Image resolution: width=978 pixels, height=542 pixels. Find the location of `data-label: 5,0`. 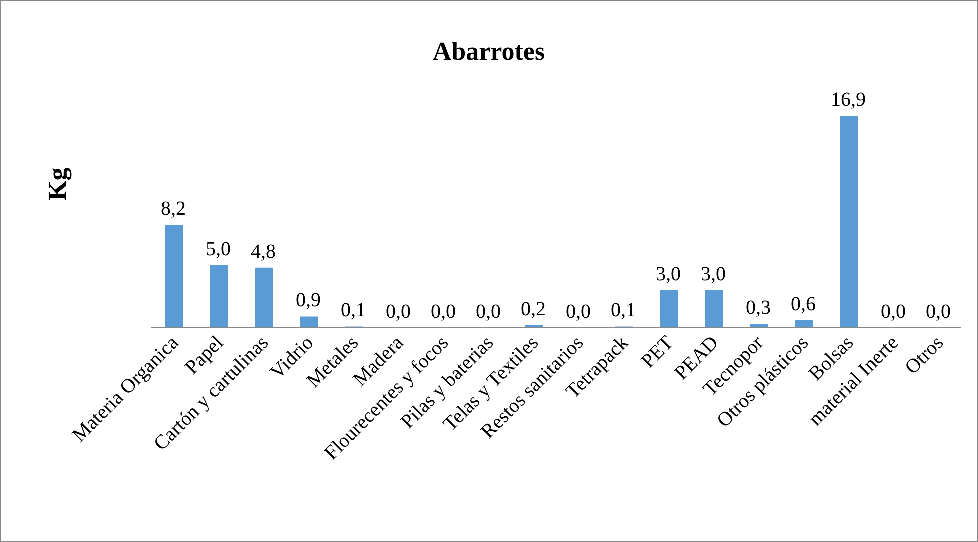

data-label: 5,0 is located at coordinates (218, 249).